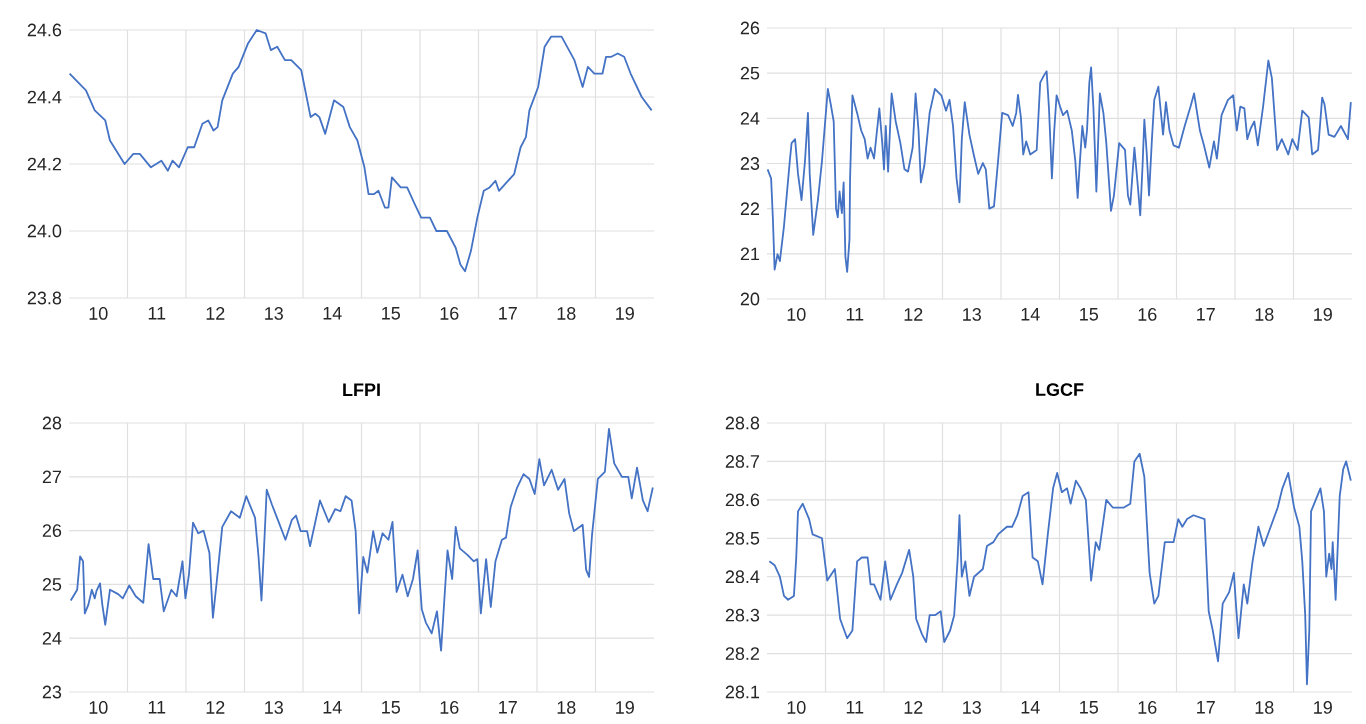 This screenshot has width=1366, height=724. Describe the element at coordinates (52, 477) in the screenshot. I see `y-tick-label: 27` at that location.